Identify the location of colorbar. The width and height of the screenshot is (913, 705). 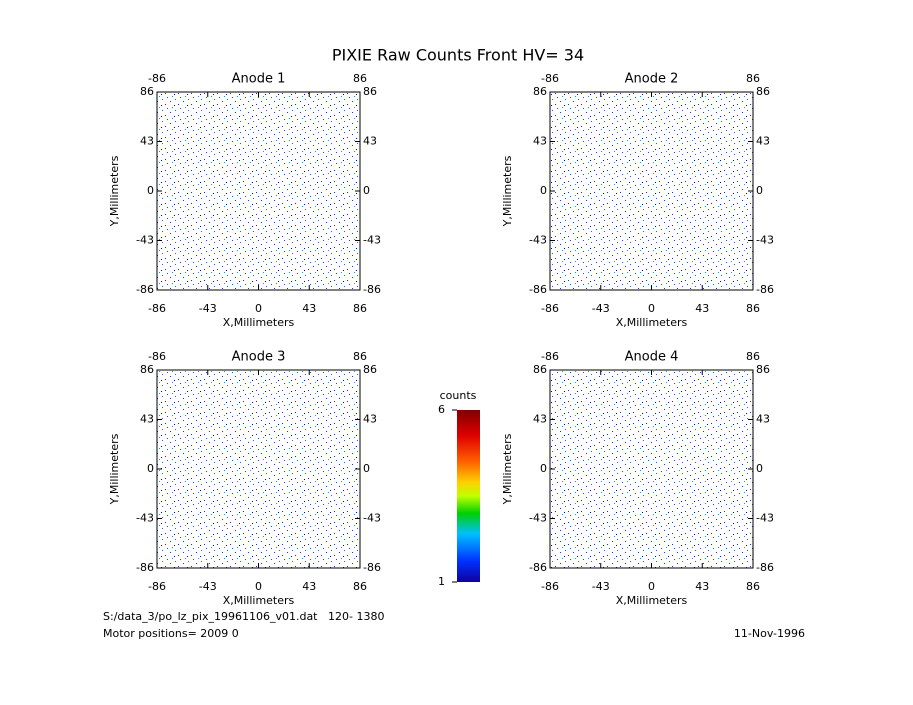
(468, 496).